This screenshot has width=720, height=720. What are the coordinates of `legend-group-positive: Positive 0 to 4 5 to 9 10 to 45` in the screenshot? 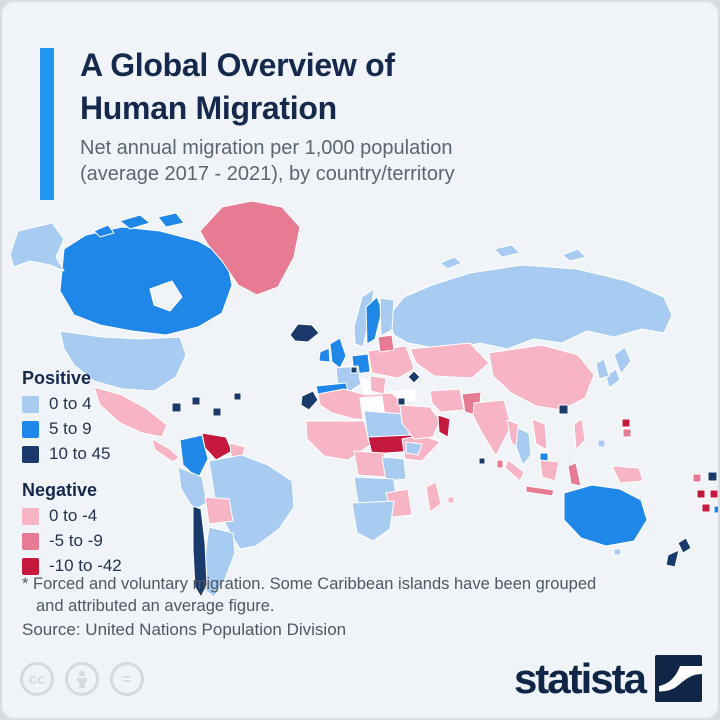 It's located at (72, 416).